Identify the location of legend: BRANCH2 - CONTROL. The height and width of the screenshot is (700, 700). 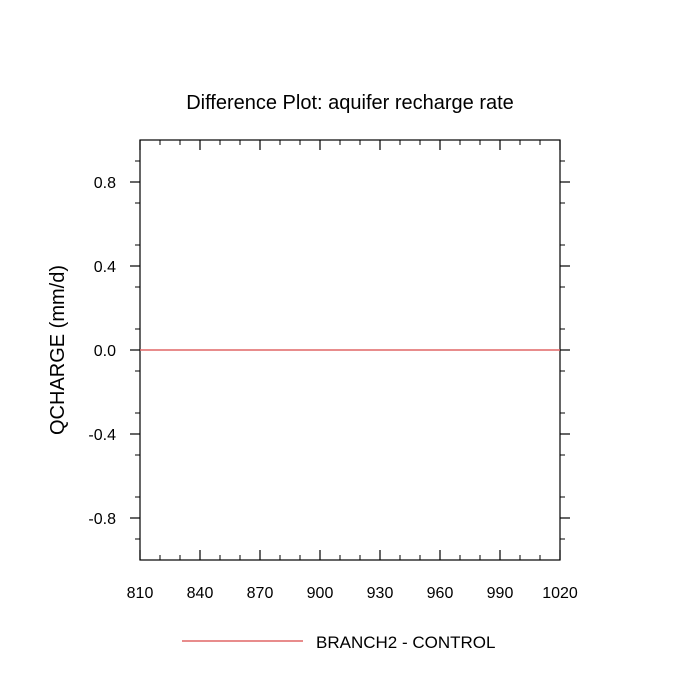
(338, 642).